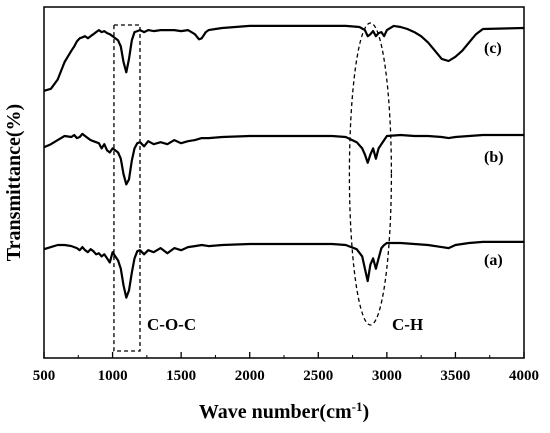 This screenshot has height=433, width=550. Describe the element at coordinates (283, 159) in the screenshot. I see `series-line-b` at that location.